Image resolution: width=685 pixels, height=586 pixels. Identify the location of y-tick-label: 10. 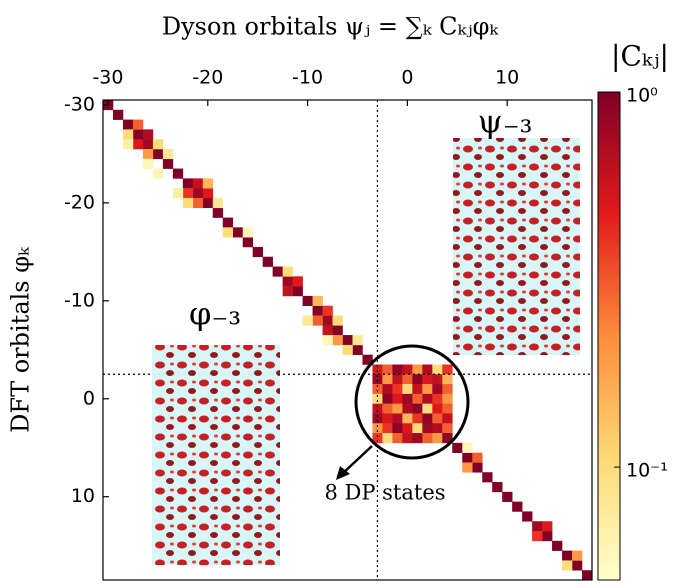
(83, 496).